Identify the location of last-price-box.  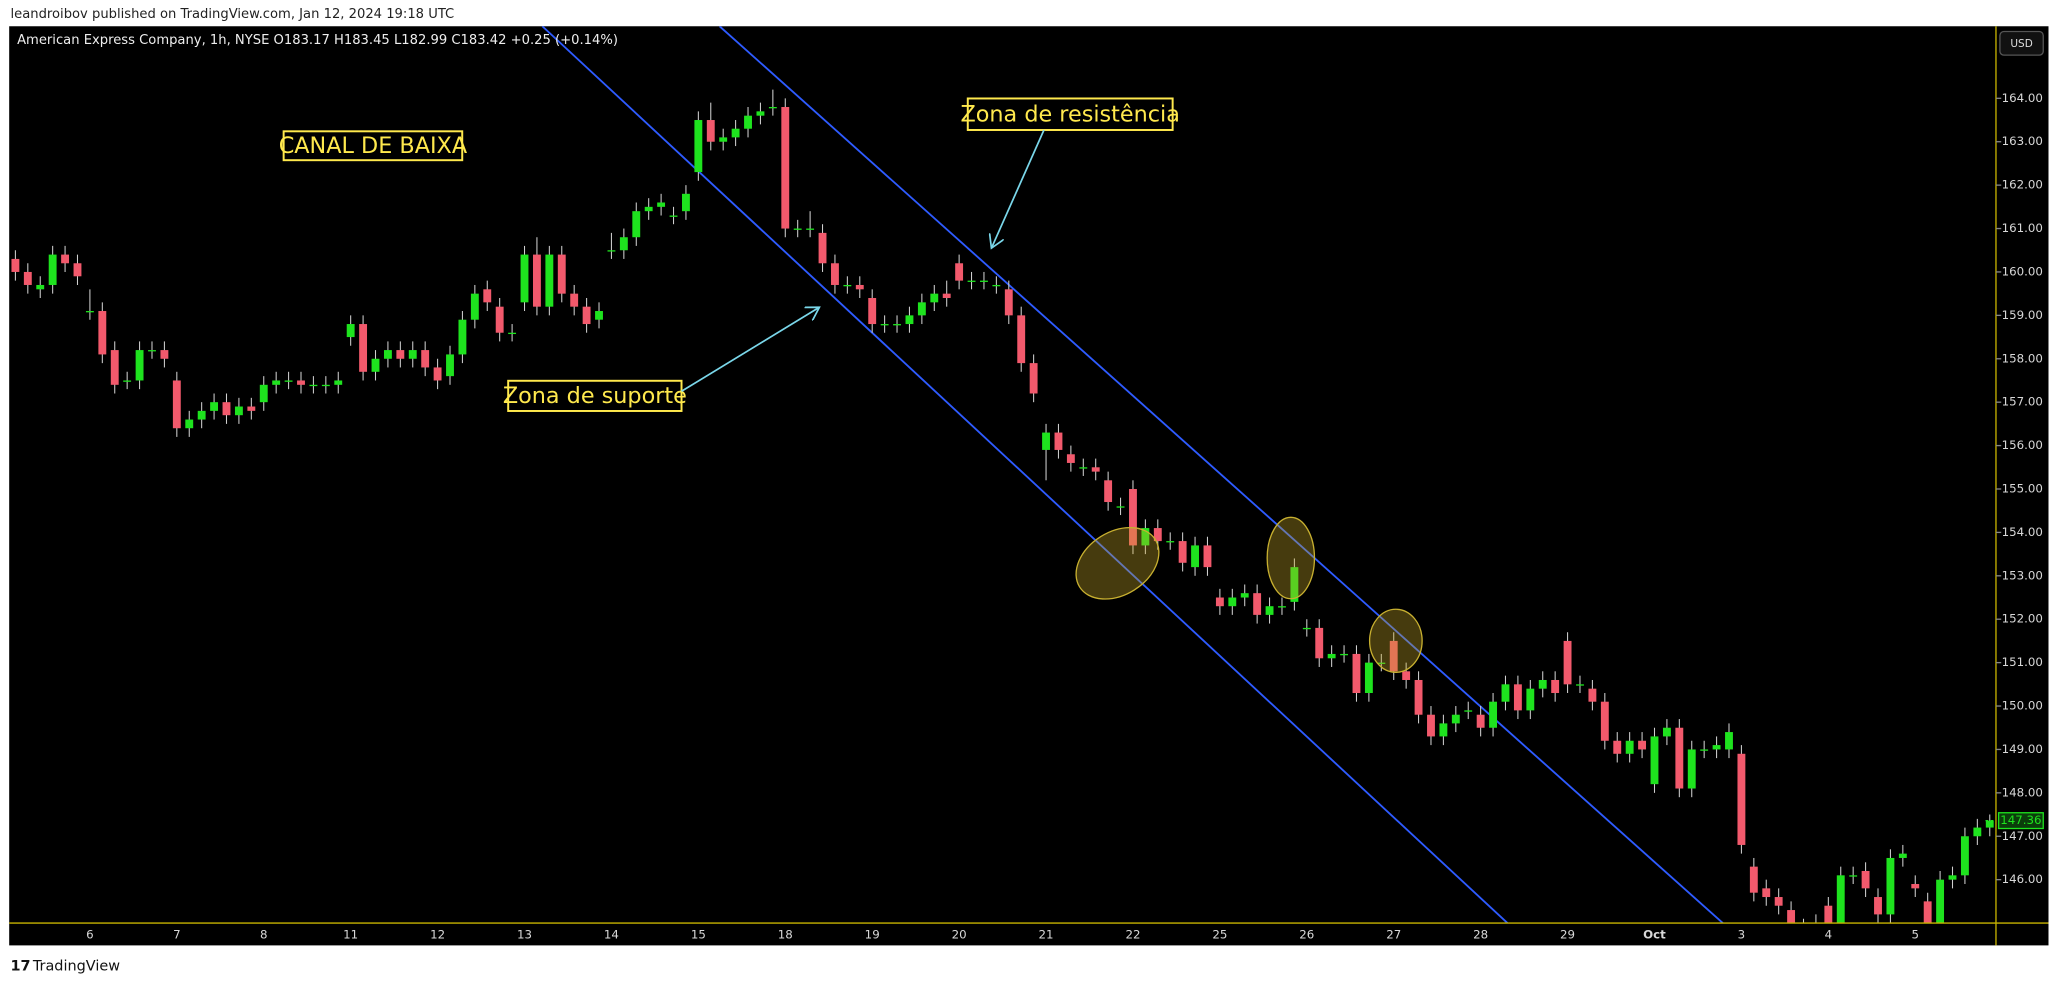
(2020, 821).